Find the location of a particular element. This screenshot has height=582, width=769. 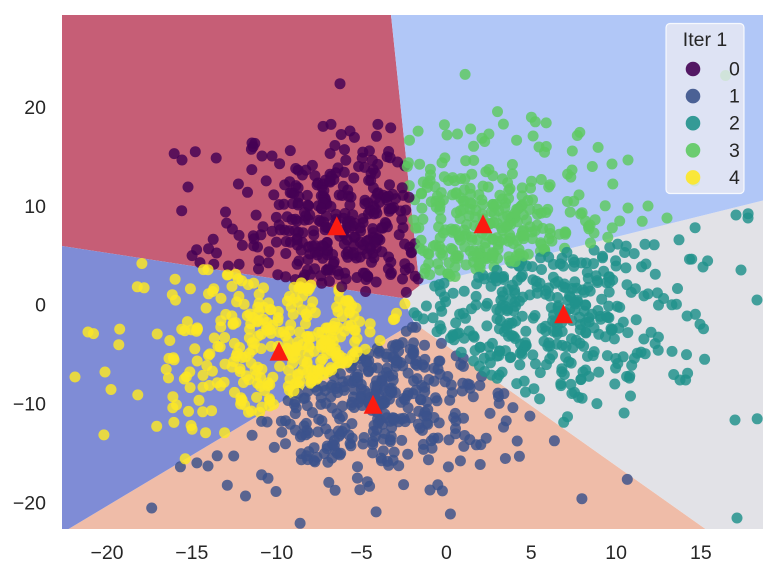

svg-text: Iter 1 is located at coordinates (705, 40).